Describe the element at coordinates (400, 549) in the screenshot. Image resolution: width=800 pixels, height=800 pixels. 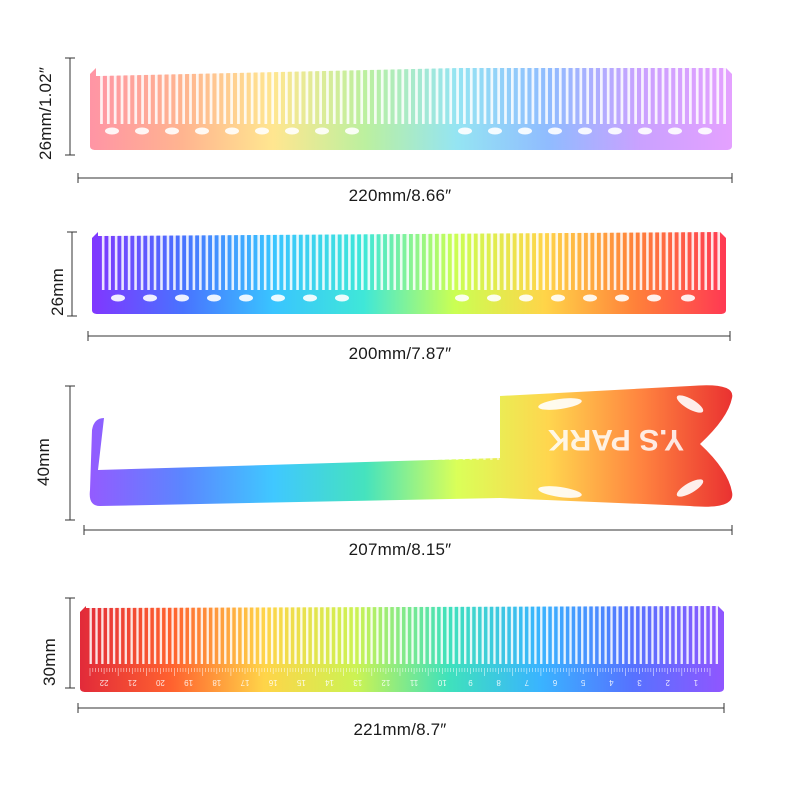
I see `comb-3-width-label: 207mm/8.15″` at that location.